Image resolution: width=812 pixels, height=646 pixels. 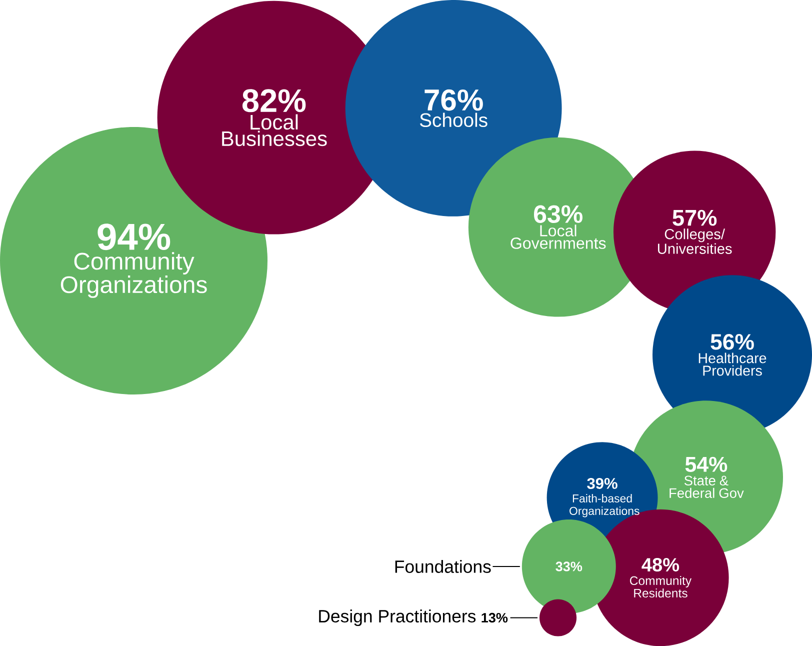 What do you see at coordinates (454, 119) in the screenshot?
I see `category-label: Schools` at bounding box center [454, 119].